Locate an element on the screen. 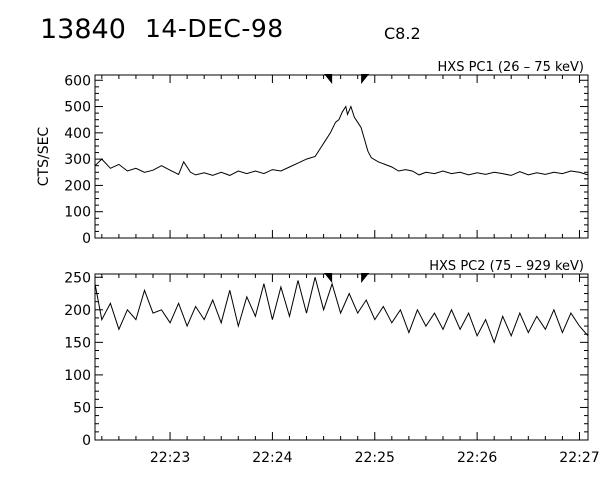 This screenshot has width=600, height=480. x-tick-label: 22:25 is located at coordinates (375, 458).